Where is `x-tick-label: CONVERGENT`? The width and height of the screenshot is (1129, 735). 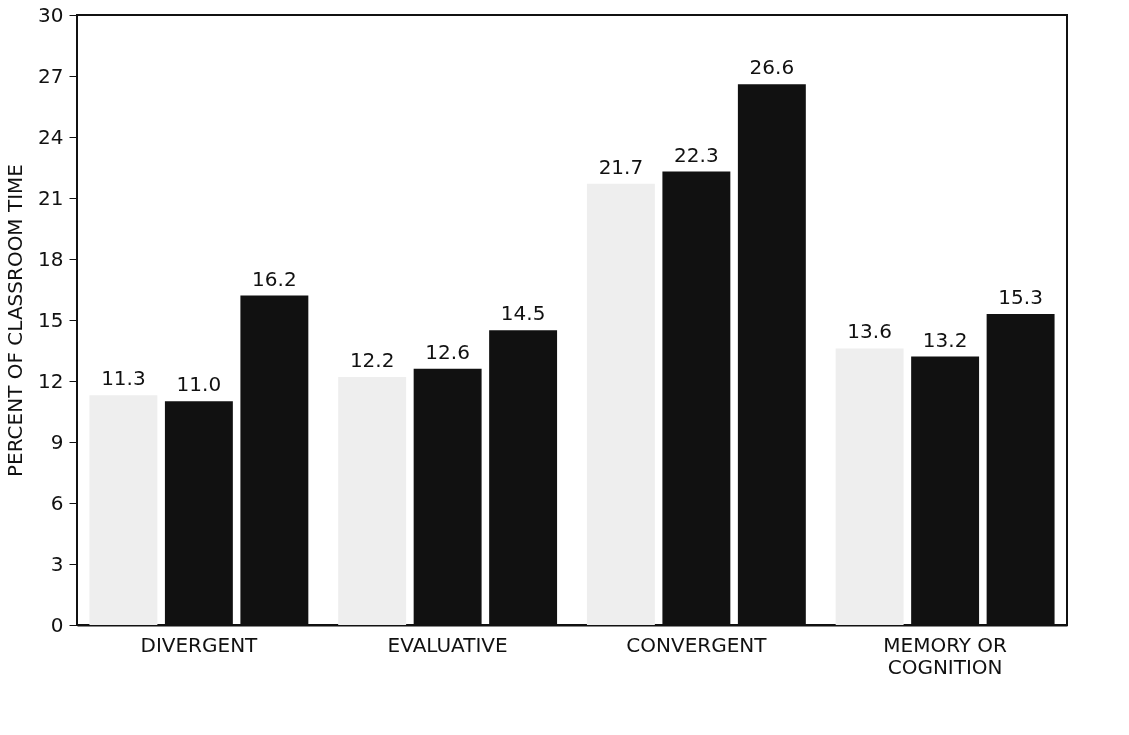 x-tick-label: CONVERGENT is located at coordinates (697, 644).